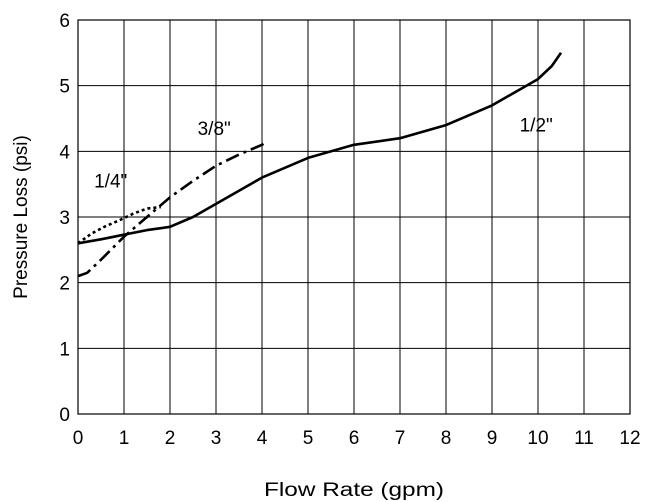 The image size is (647, 502). I want to click on x-tick-label: 6, so click(354, 438).